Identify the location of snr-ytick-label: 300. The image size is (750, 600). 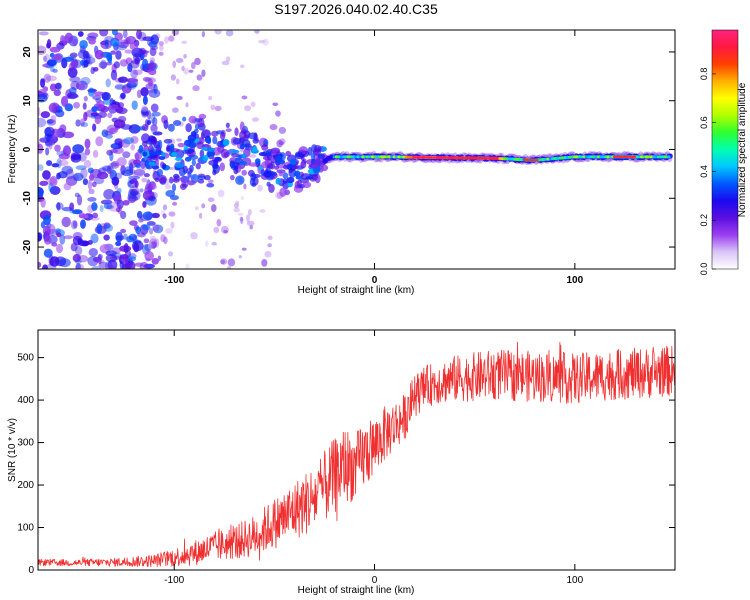
(25, 443).